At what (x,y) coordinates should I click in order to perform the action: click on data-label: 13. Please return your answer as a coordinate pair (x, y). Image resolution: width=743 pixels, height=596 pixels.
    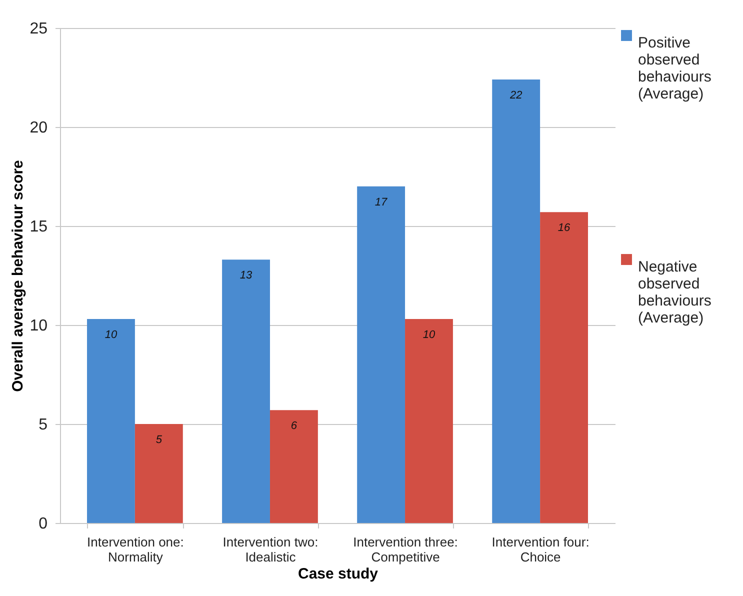
    Looking at the image, I should click on (247, 276).